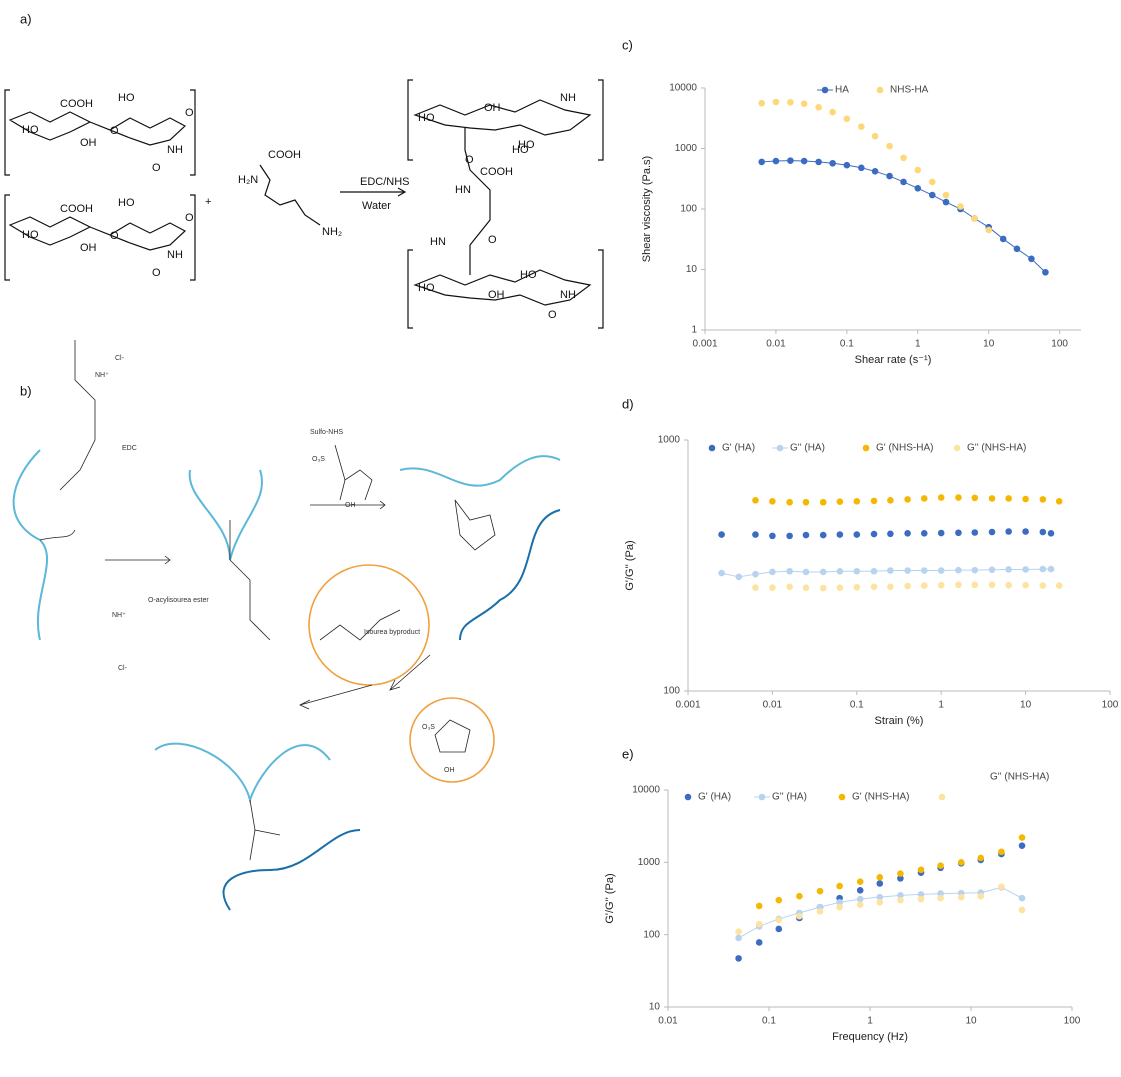 Image resolution: width=1121 pixels, height=1077 pixels. Describe the element at coordinates (630, 565) in the screenshot. I see `y-axis-label: G'/G'' (Pa)` at that location.